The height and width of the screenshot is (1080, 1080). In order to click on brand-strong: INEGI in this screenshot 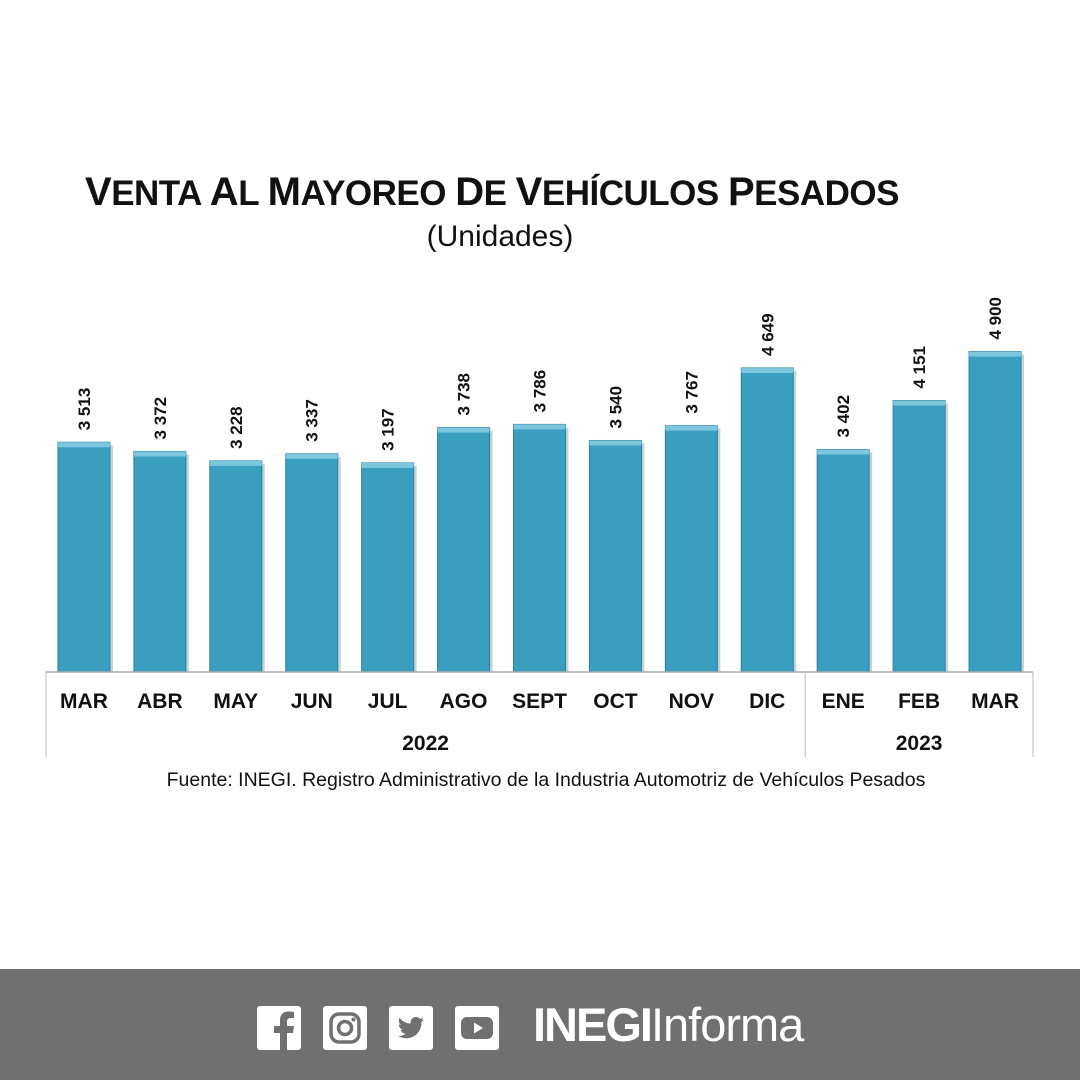, I will do `click(593, 1024)`.